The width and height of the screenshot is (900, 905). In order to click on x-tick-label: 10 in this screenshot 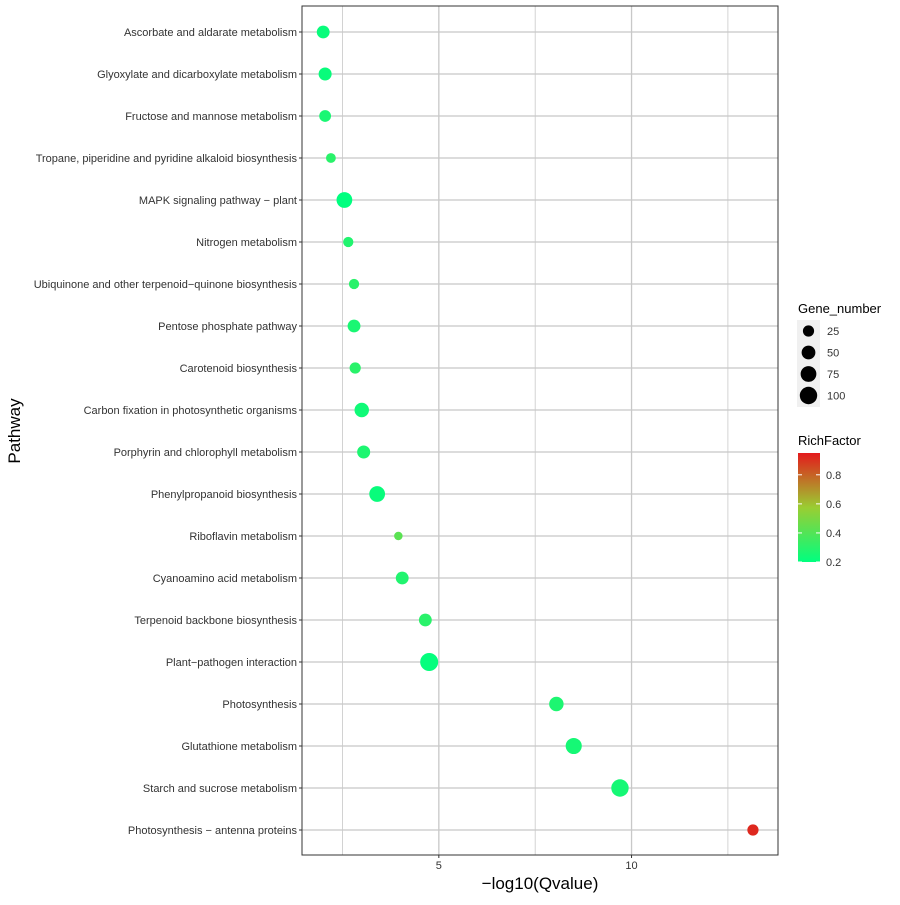, I will do `click(631, 866)`.